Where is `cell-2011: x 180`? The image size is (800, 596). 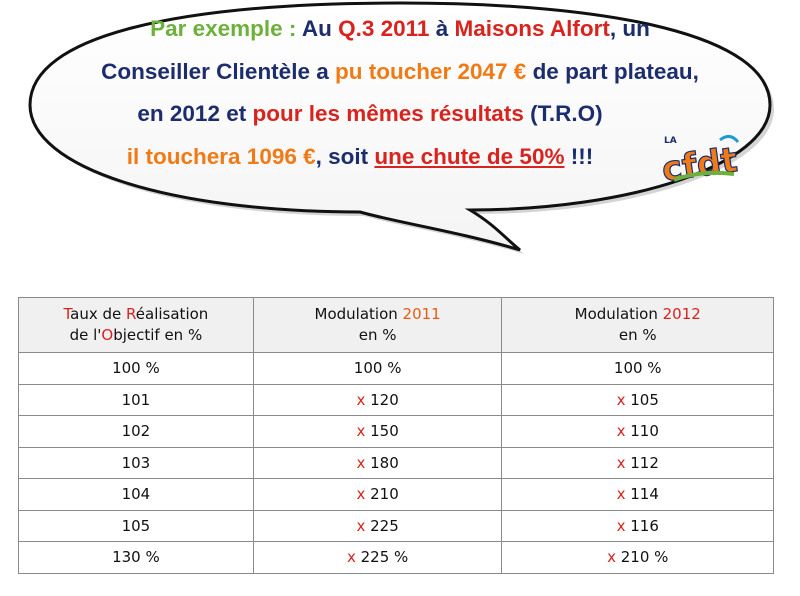
cell-2011: x 180 is located at coordinates (377, 462).